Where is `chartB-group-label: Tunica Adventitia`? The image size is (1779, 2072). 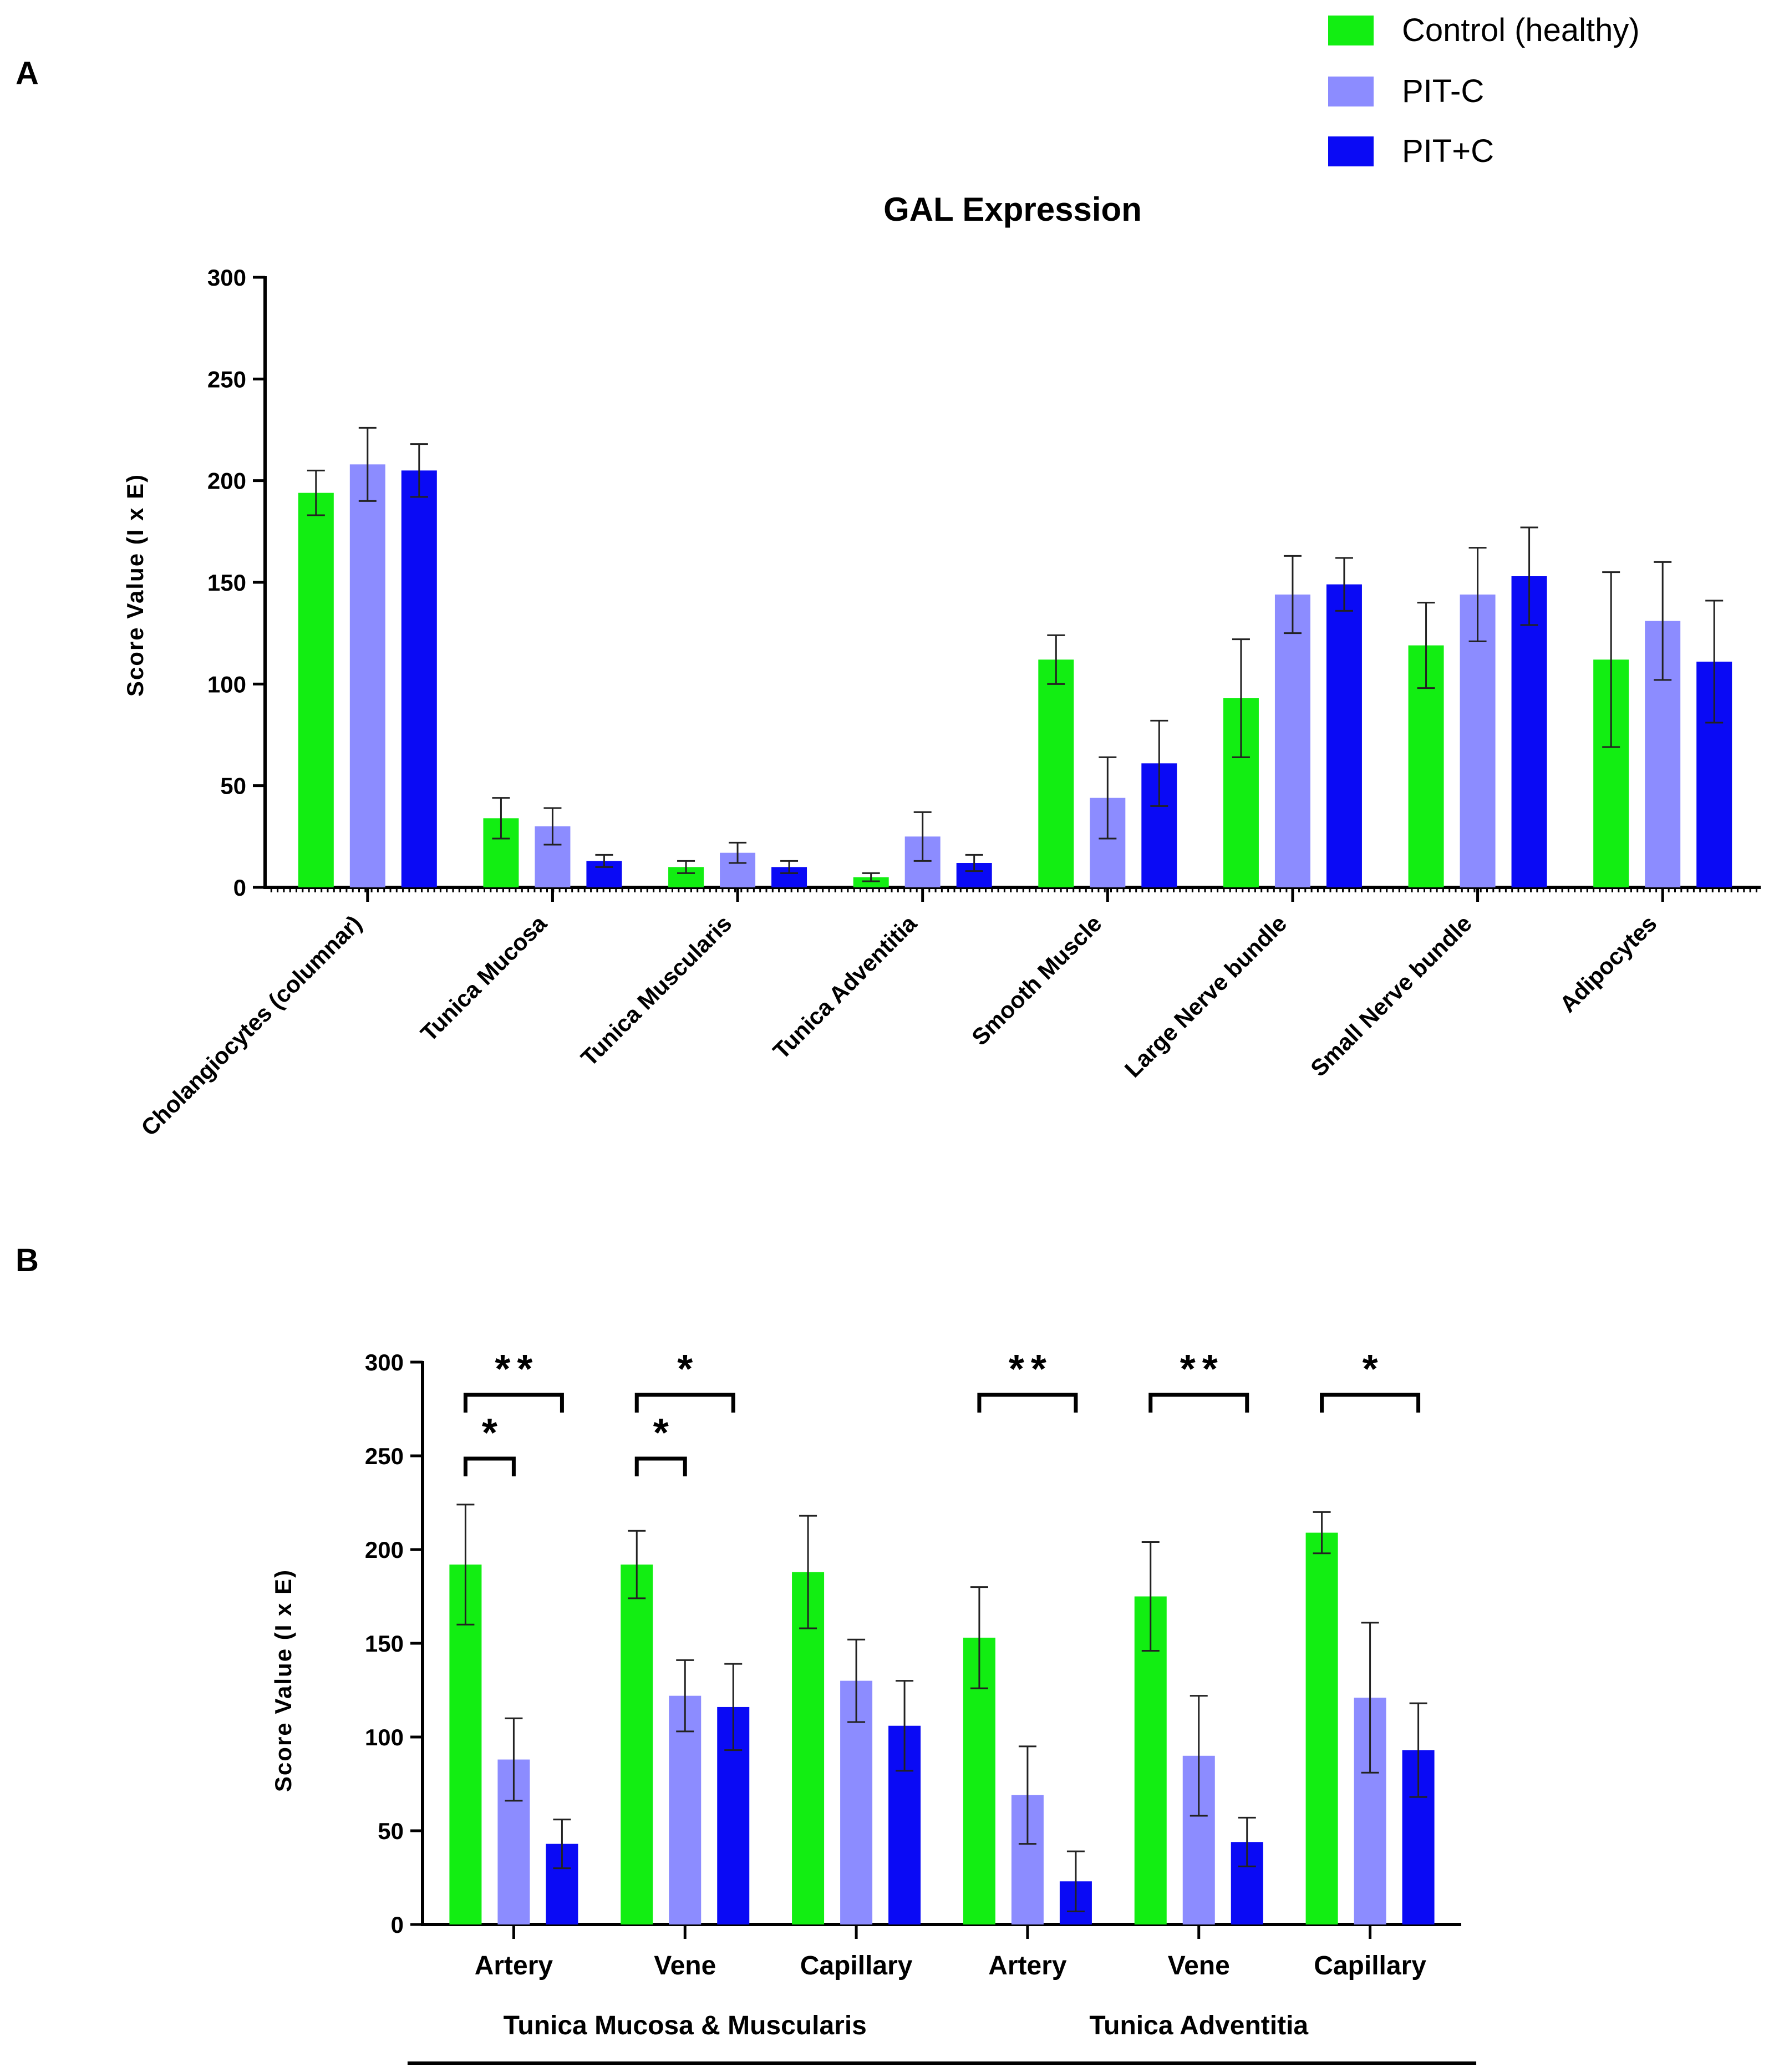 chartB-group-label: Tunica Adventitia is located at coordinates (1198, 2025).